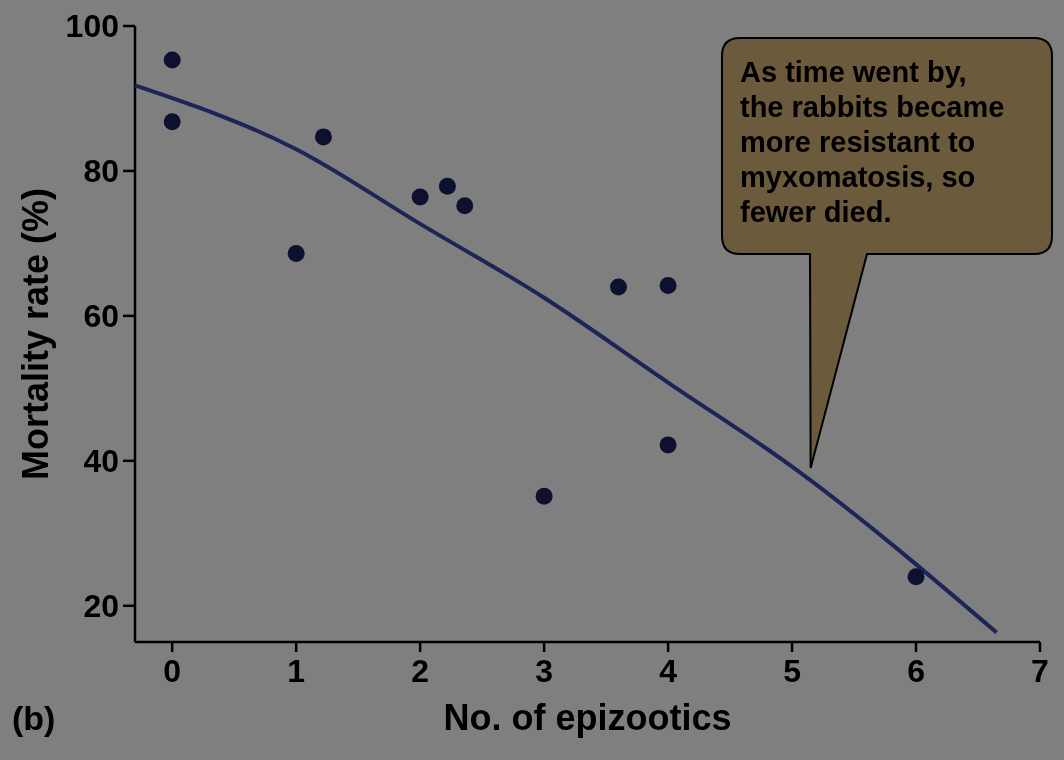 This screenshot has width=1064, height=760. What do you see at coordinates (916, 671) in the screenshot?
I see `x-tick-label: 6` at bounding box center [916, 671].